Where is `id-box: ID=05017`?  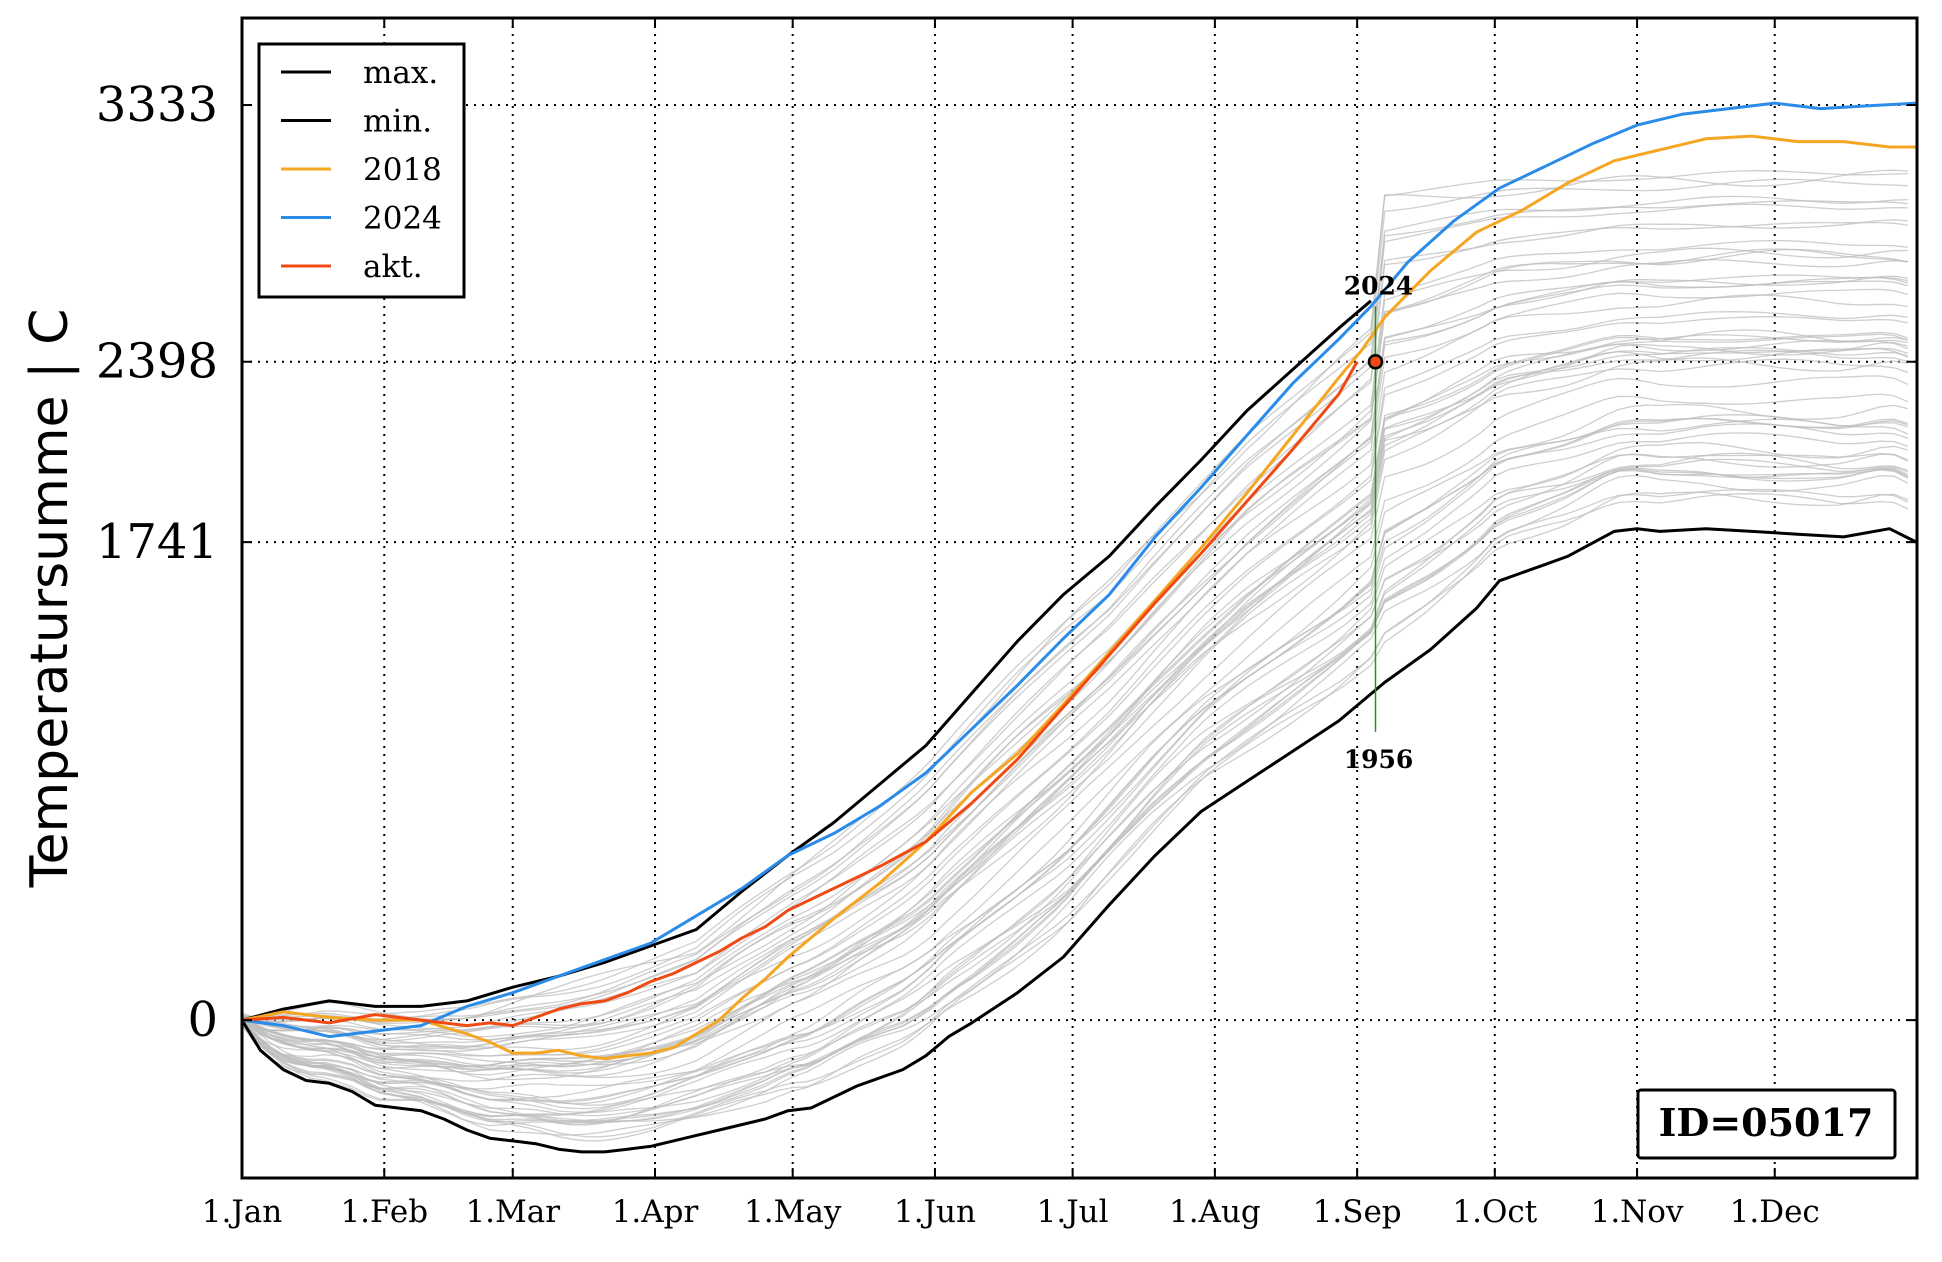
id-box: ID=05017 is located at coordinates (1766, 1124).